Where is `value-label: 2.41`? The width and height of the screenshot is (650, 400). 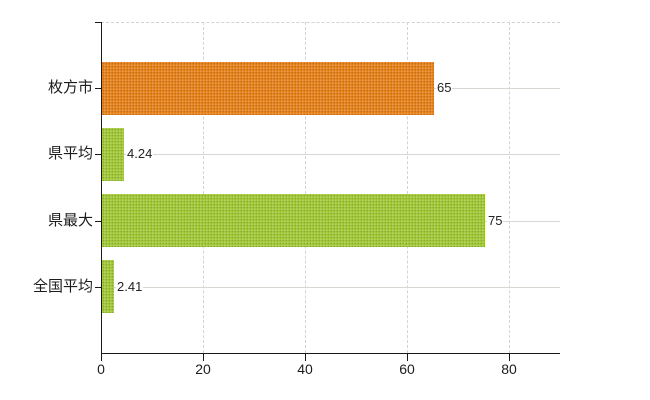
value-label: 2.41 is located at coordinates (130, 287).